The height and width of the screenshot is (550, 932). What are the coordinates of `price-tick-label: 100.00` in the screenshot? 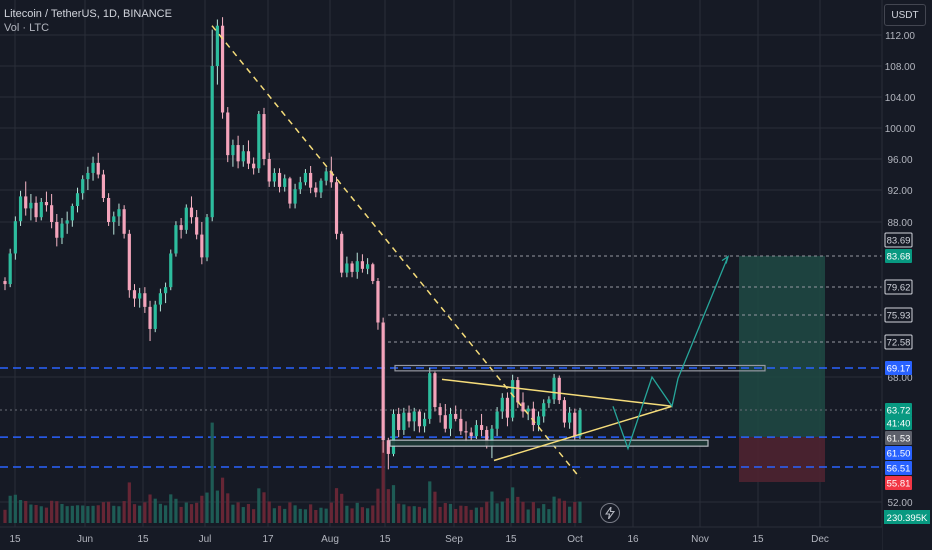 It's located at (900, 129).